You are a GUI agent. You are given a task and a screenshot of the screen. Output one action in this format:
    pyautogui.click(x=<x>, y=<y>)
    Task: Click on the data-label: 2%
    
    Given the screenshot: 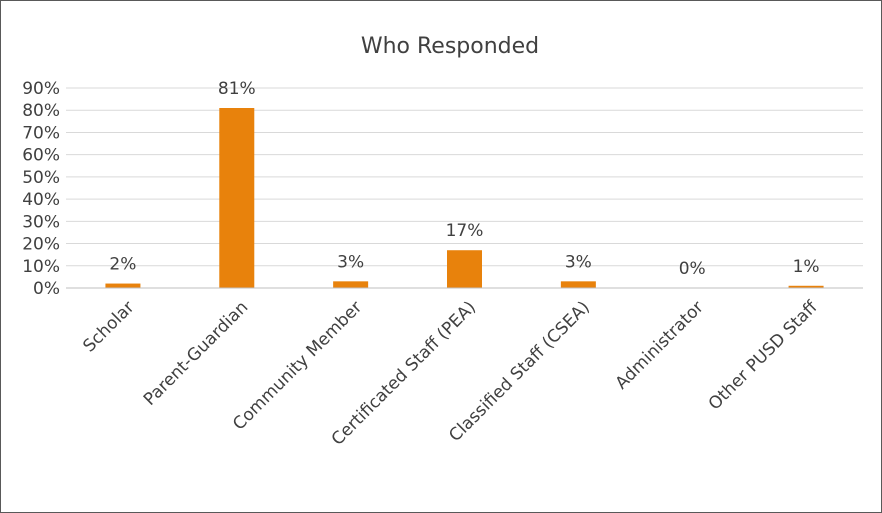 What is the action you would take?
    pyautogui.click(x=122, y=265)
    